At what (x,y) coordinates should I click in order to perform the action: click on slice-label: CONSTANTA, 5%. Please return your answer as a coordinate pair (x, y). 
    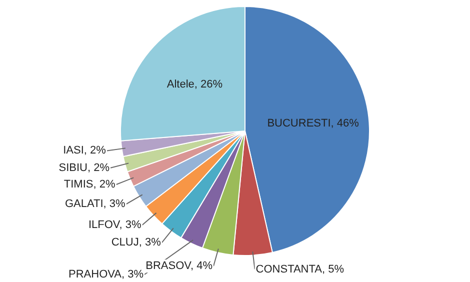
    Looking at the image, I should click on (300, 269).